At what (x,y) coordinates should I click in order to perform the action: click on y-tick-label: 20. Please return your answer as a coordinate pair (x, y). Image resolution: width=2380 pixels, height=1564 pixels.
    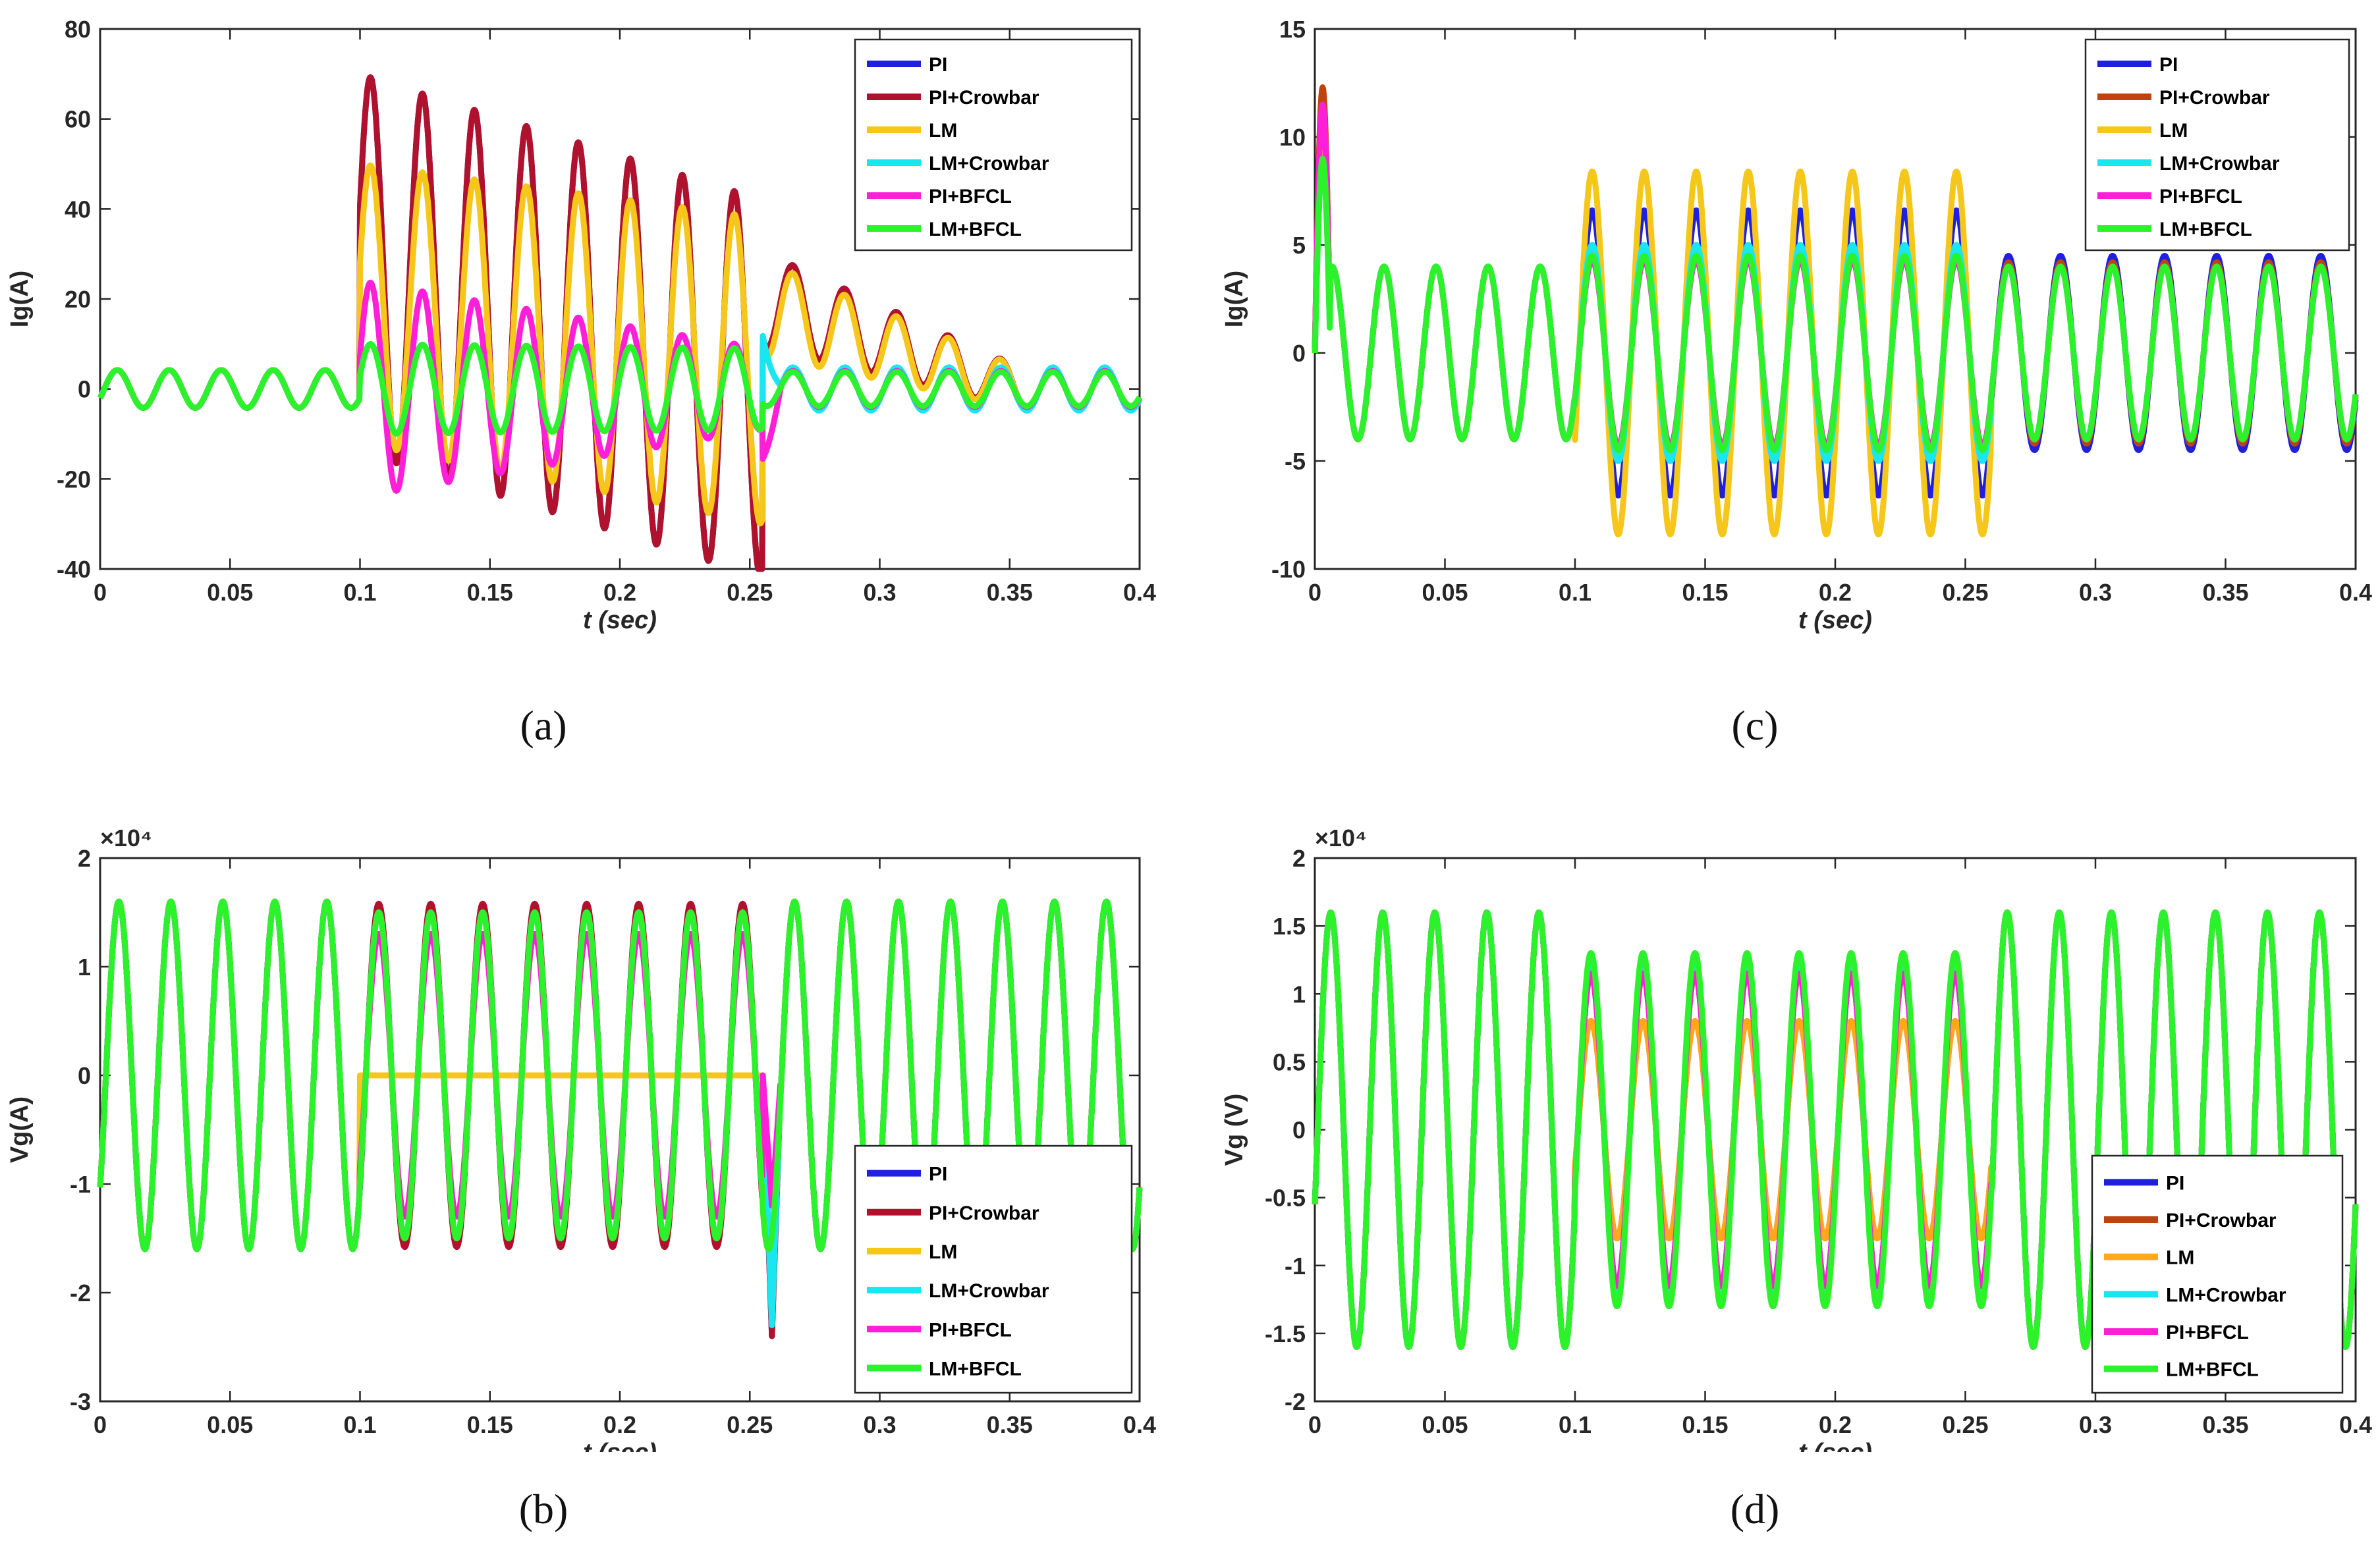
    Looking at the image, I should click on (78, 300).